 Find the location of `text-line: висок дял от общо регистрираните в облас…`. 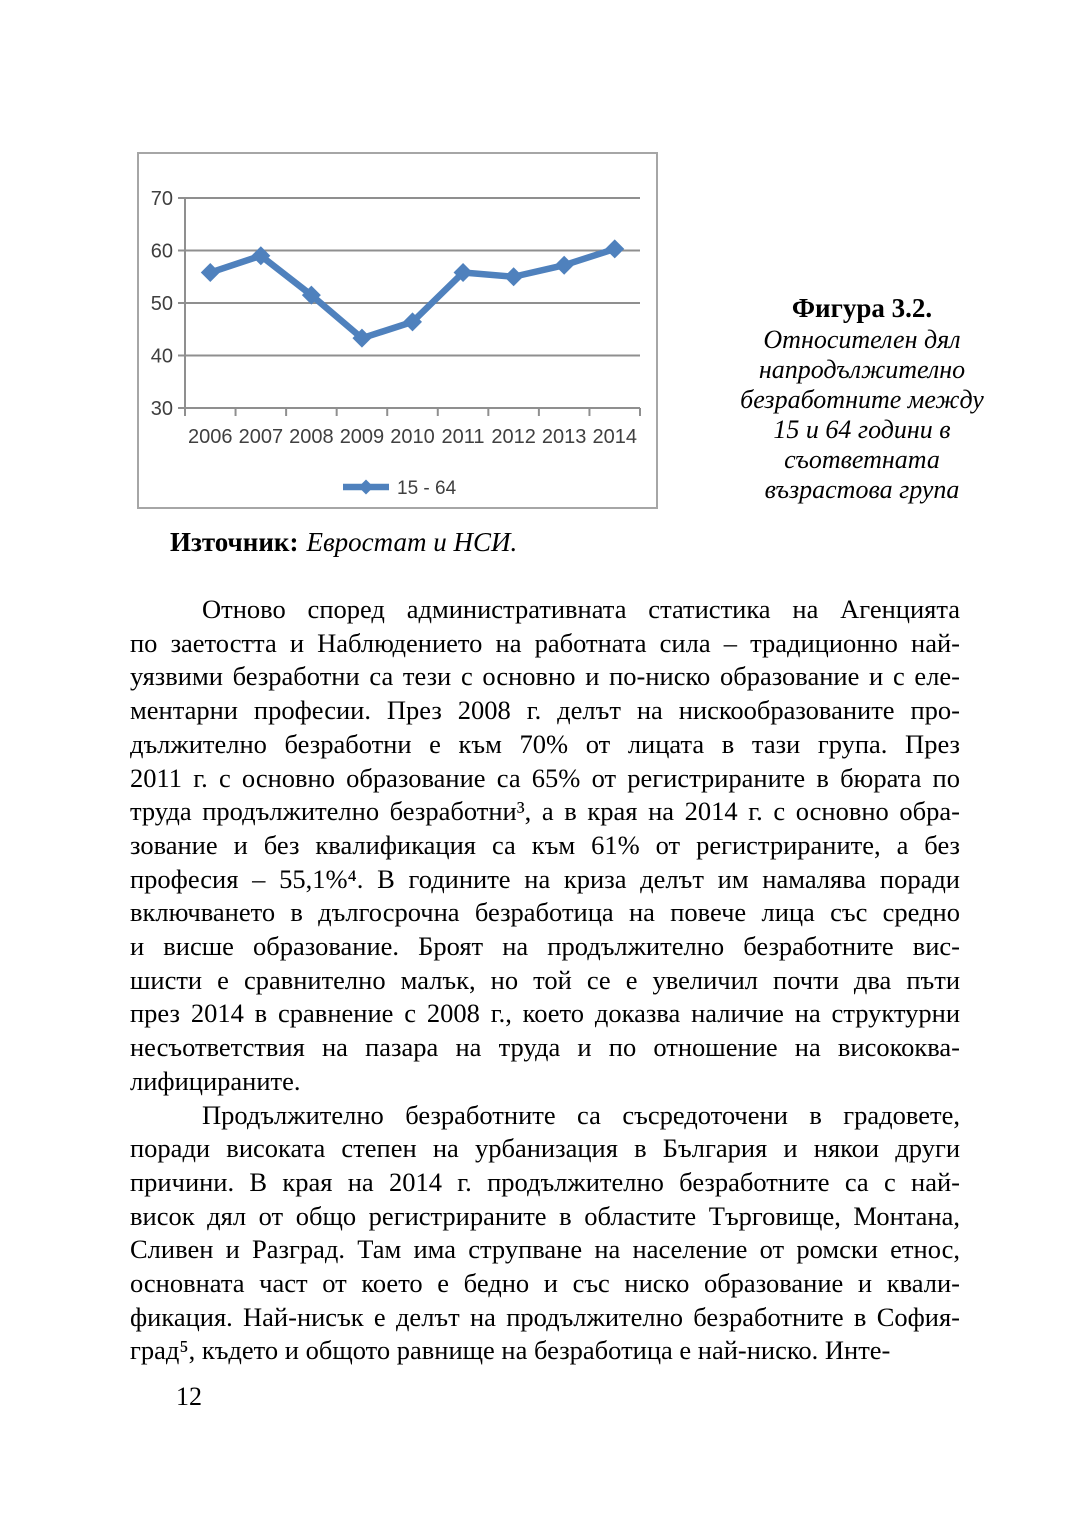

text-line: висок дял от общо регистрираните в облас… is located at coordinates (545, 1215).